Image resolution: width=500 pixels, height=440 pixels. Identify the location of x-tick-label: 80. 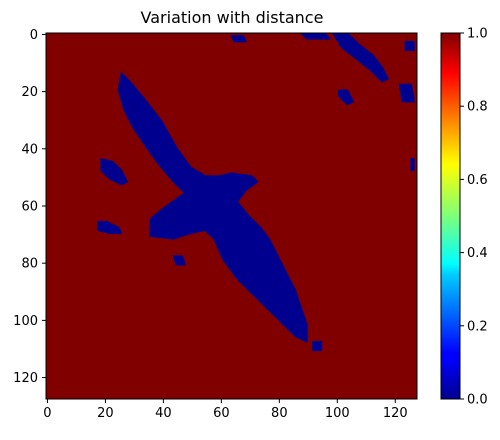
(279, 413).